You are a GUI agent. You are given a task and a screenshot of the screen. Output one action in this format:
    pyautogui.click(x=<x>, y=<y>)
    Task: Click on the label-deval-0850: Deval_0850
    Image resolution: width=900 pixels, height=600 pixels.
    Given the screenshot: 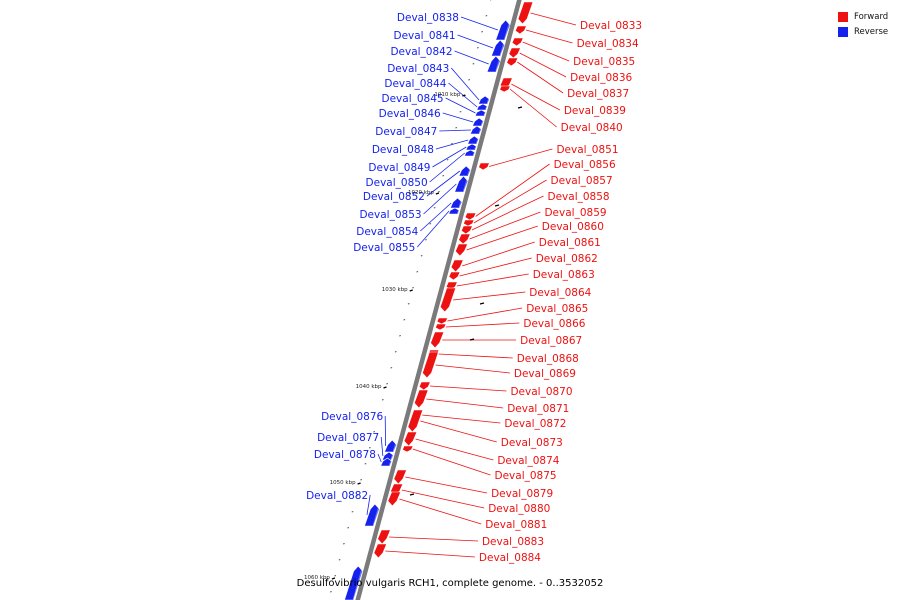 What is the action you would take?
    pyautogui.click(x=397, y=183)
    